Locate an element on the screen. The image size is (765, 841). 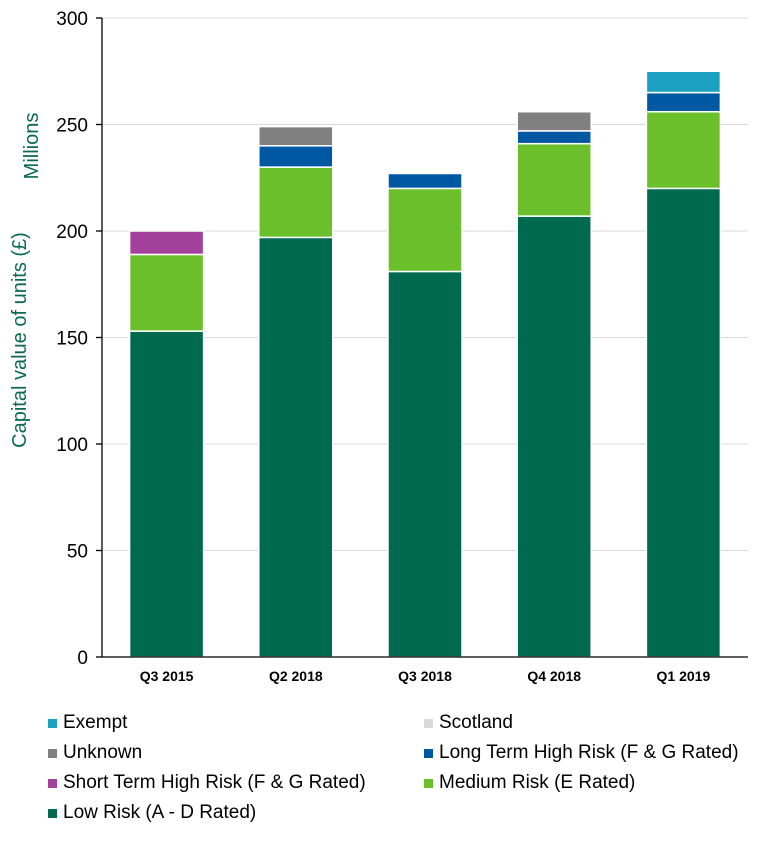
legend-item: Medium Risk (E Rated) is located at coordinates (529, 783).